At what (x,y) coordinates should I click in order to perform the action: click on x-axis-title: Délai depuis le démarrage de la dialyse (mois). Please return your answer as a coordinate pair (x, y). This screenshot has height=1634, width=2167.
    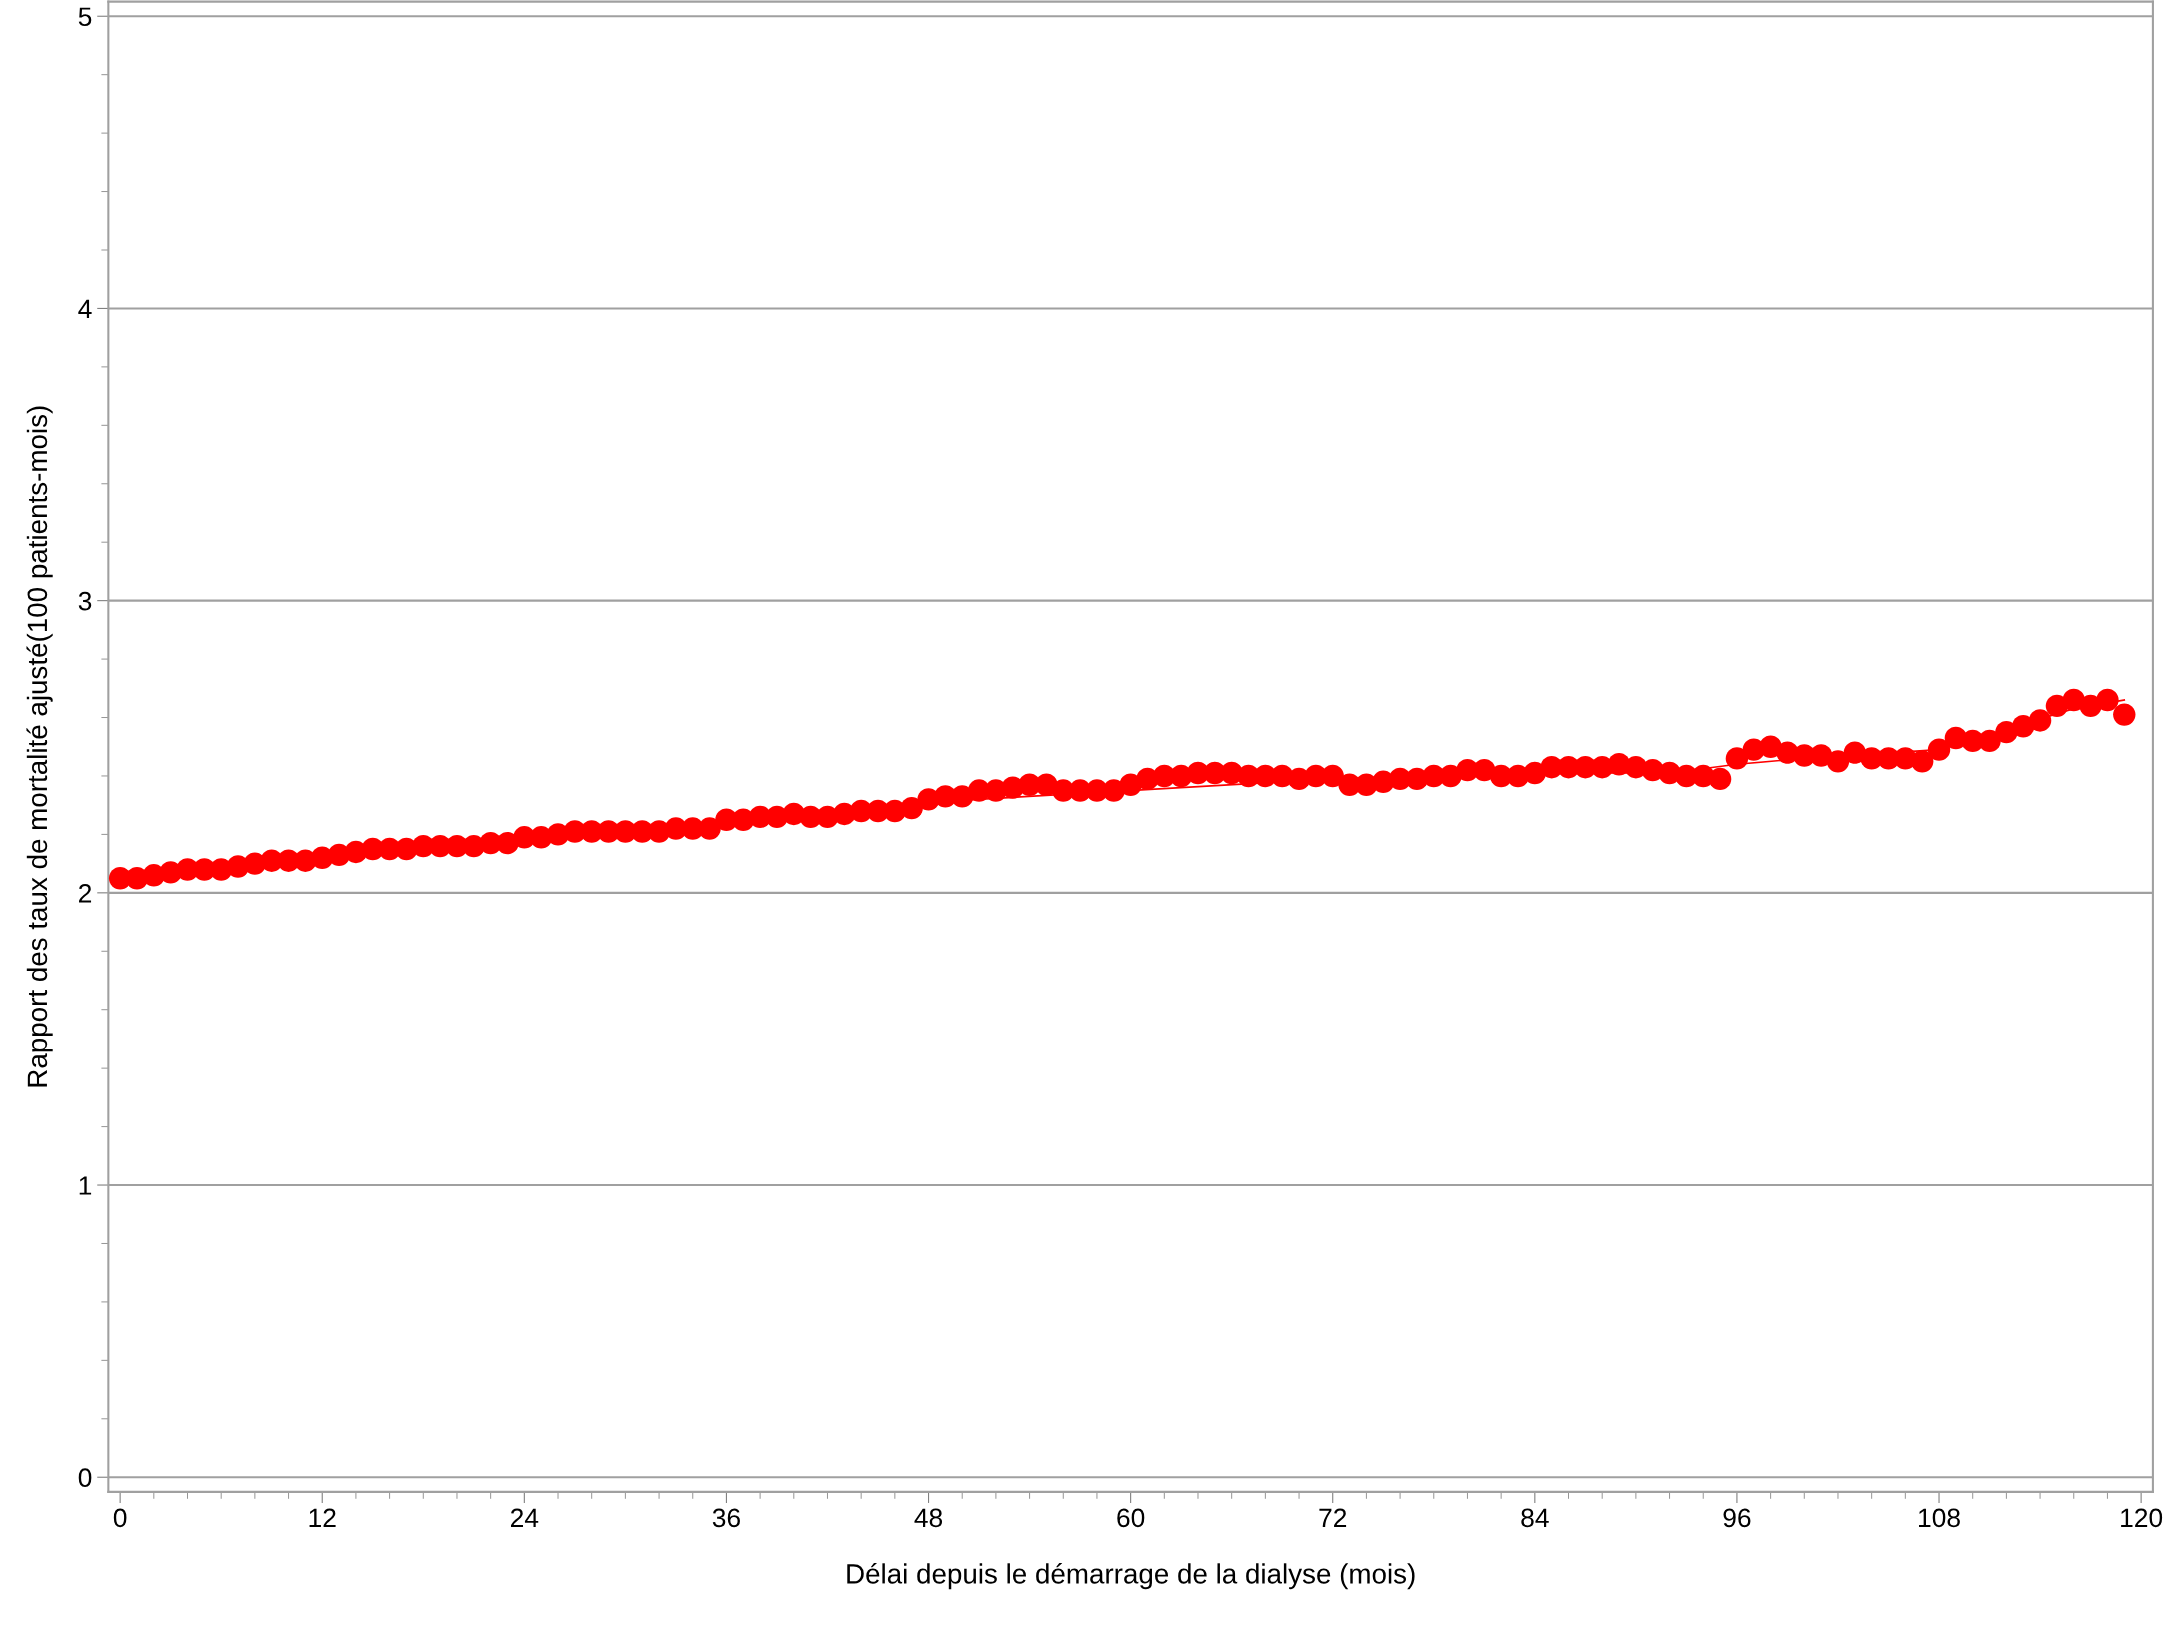
    Looking at the image, I should click on (1131, 1576).